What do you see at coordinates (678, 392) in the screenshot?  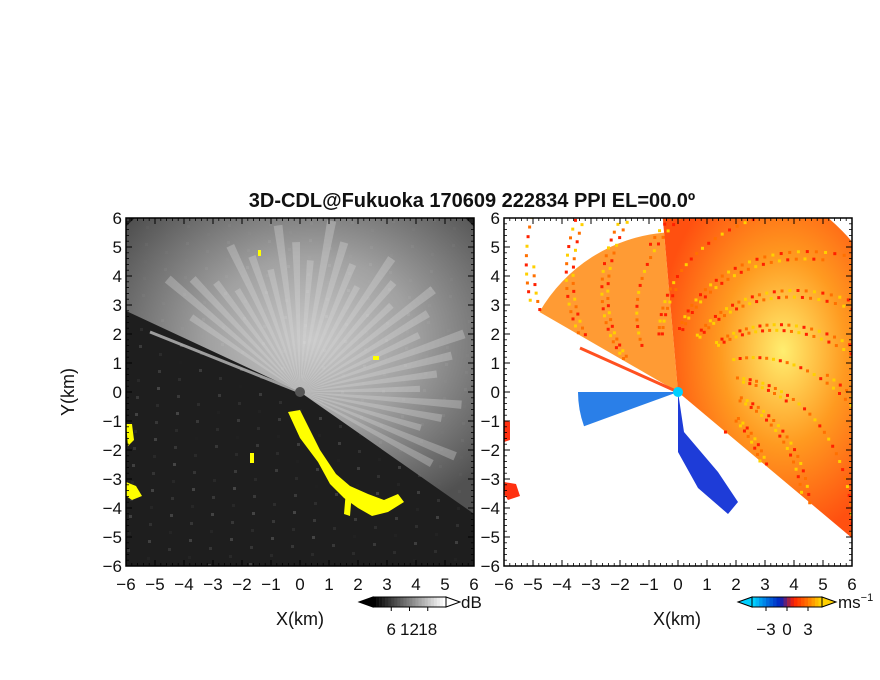 I see `radar-site` at bounding box center [678, 392].